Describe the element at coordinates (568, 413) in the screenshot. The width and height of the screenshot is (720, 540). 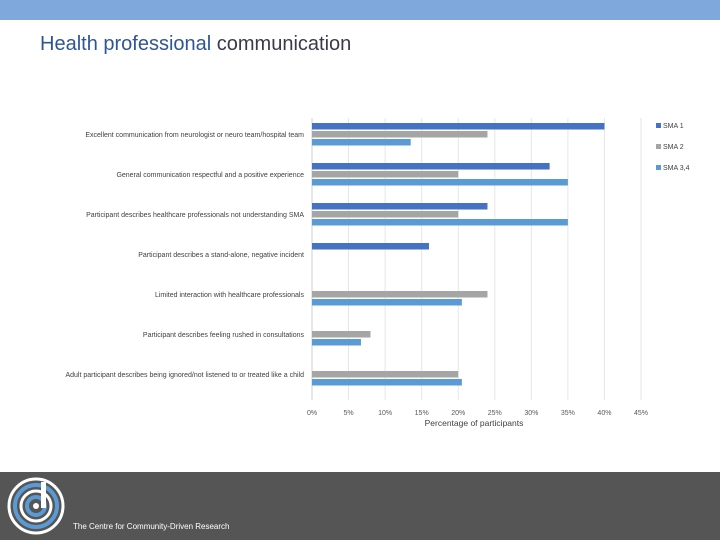
I see `x-tick-label: 35%` at that location.